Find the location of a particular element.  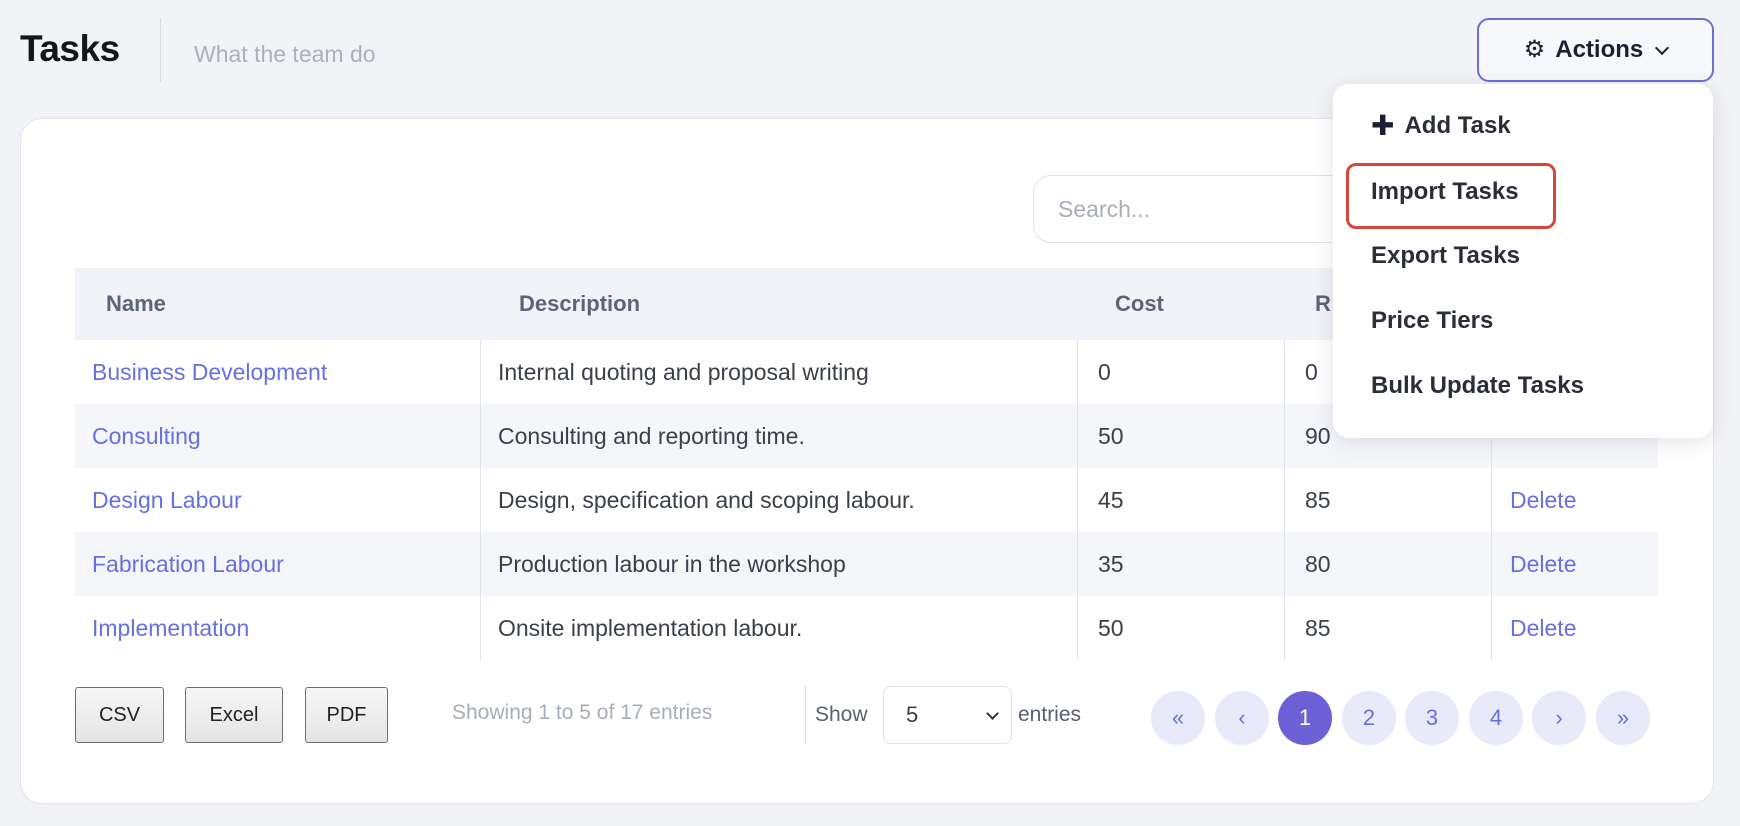

first-page-button: « is located at coordinates (1178, 718).